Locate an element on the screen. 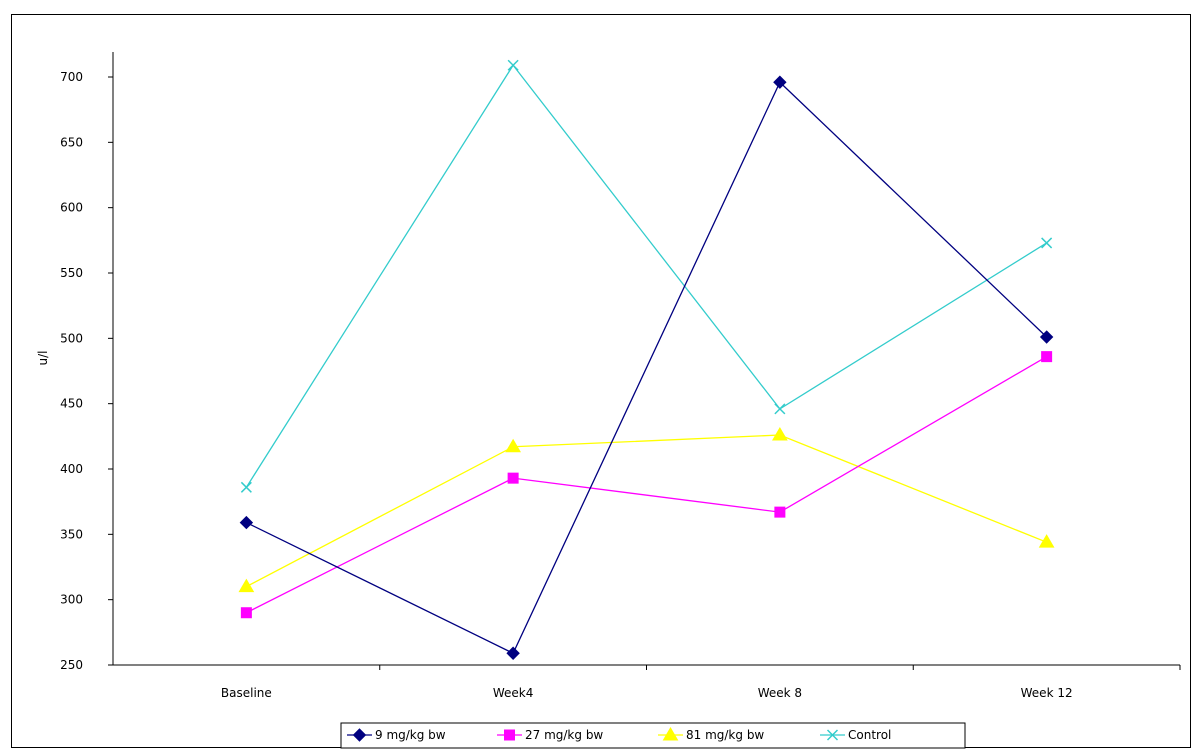 The height and width of the screenshot is (751, 1193). legend-item: 81 mg/kg bw is located at coordinates (711, 734).